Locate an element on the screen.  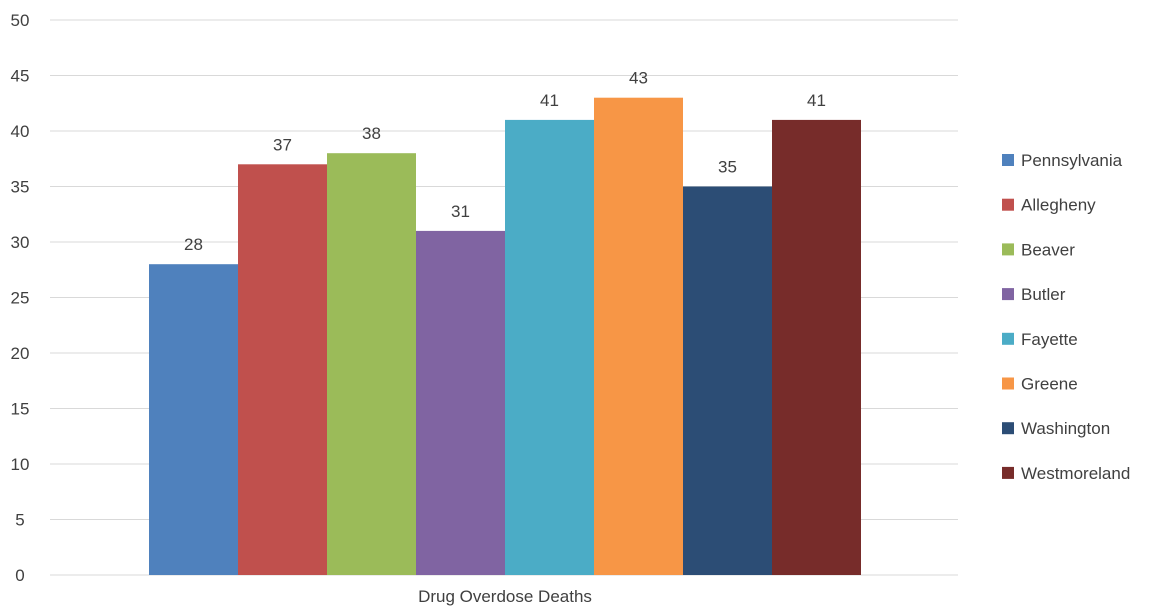
data-label: 35 is located at coordinates (727, 167).